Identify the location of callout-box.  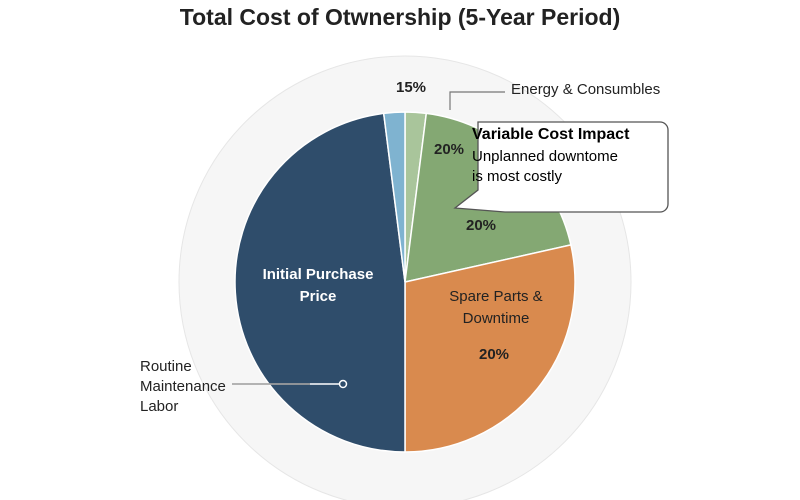
(561, 167).